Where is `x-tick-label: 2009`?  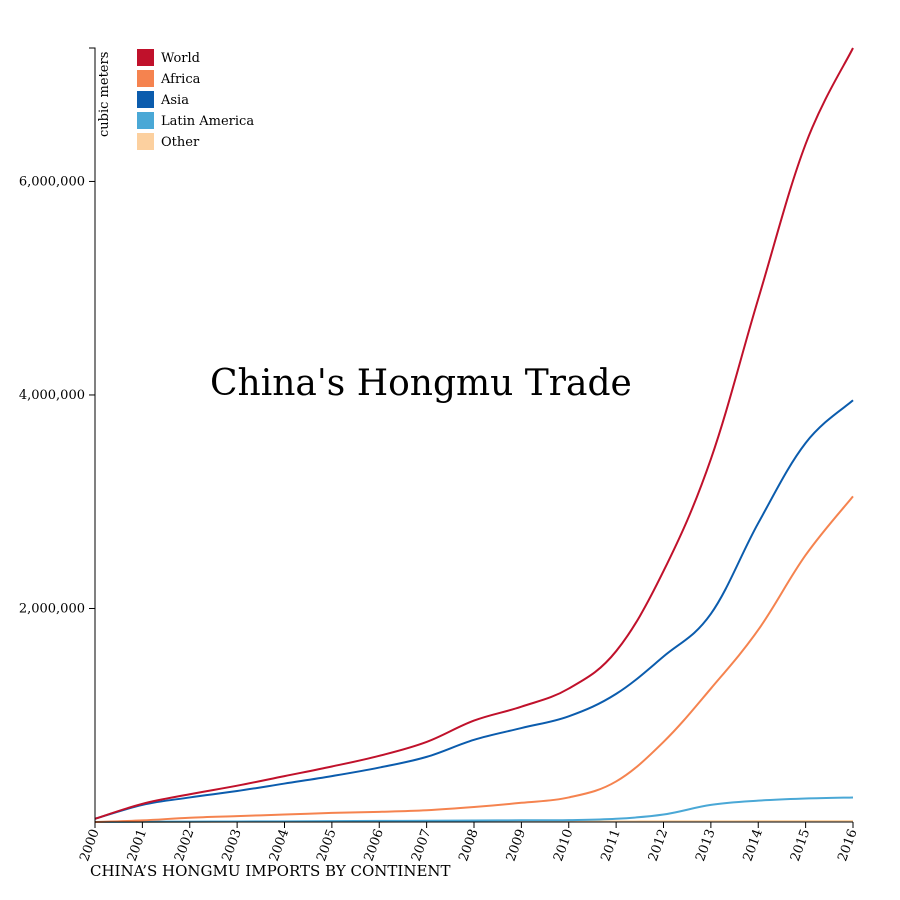 x-tick-label: 2009 is located at coordinates (516, 845).